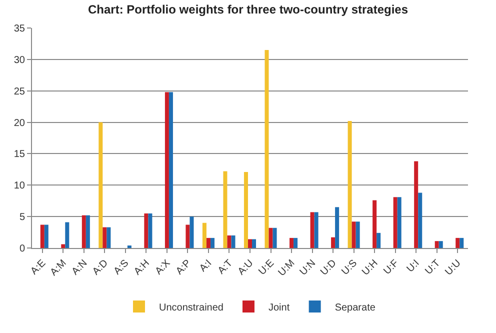 The width and height of the screenshot is (496, 333). I want to click on y-tick-label: 20, so click(20, 123).